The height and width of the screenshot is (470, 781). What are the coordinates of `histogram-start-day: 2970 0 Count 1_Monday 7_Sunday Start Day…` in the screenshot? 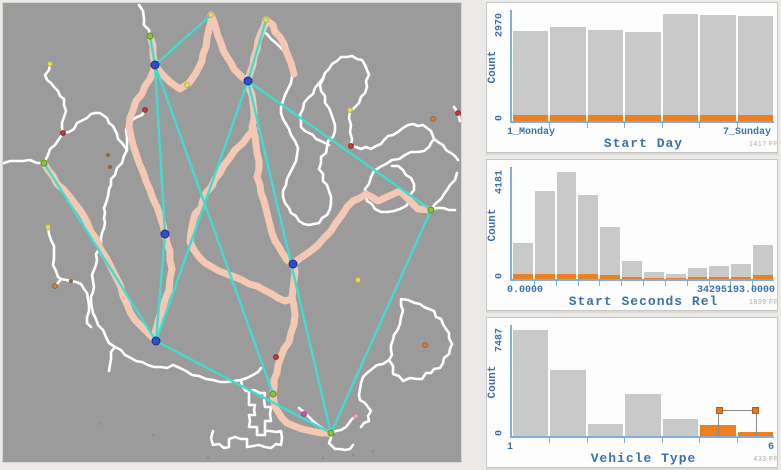 It's located at (632, 77).